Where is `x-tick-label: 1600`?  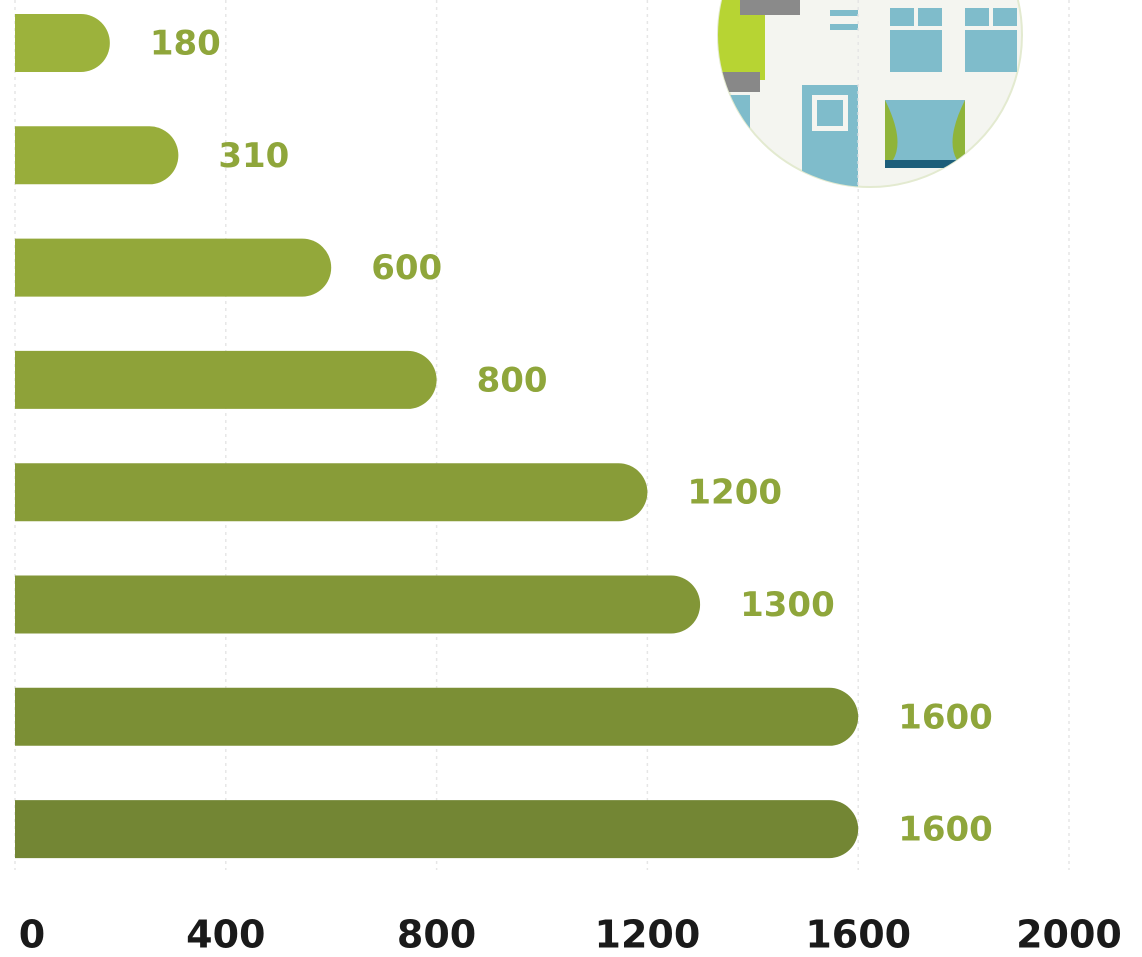
x-tick-label: 1600 is located at coordinates (858, 935).